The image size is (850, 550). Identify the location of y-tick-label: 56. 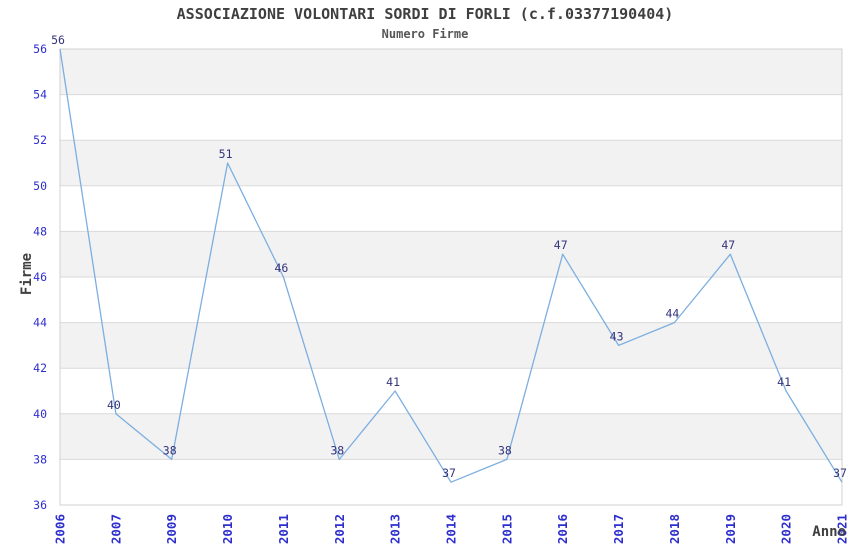
(40, 49).